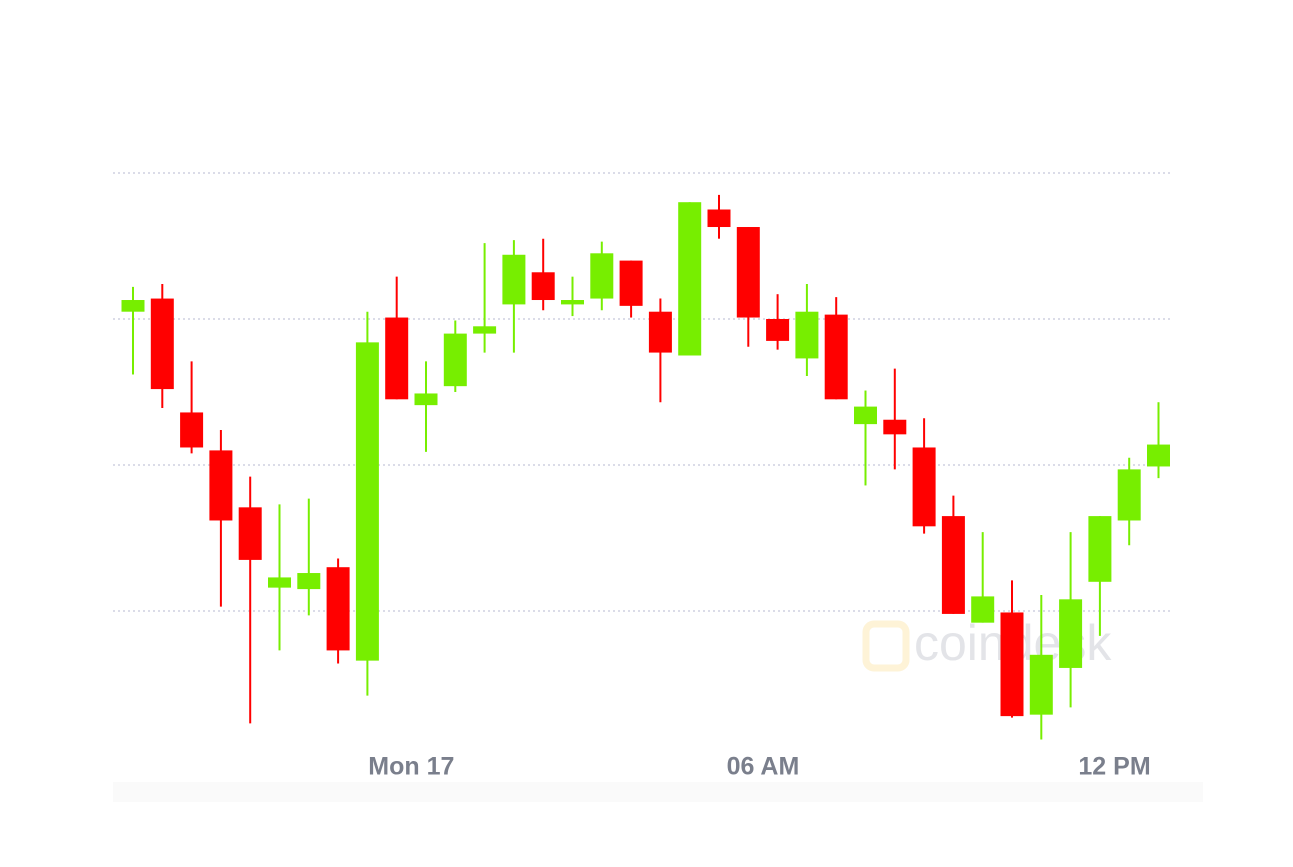 This screenshot has width=1293, height=867. Describe the element at coordinates (1114, 767) in the screenshot. I see `x-tick-label: 12 PM` at that location.